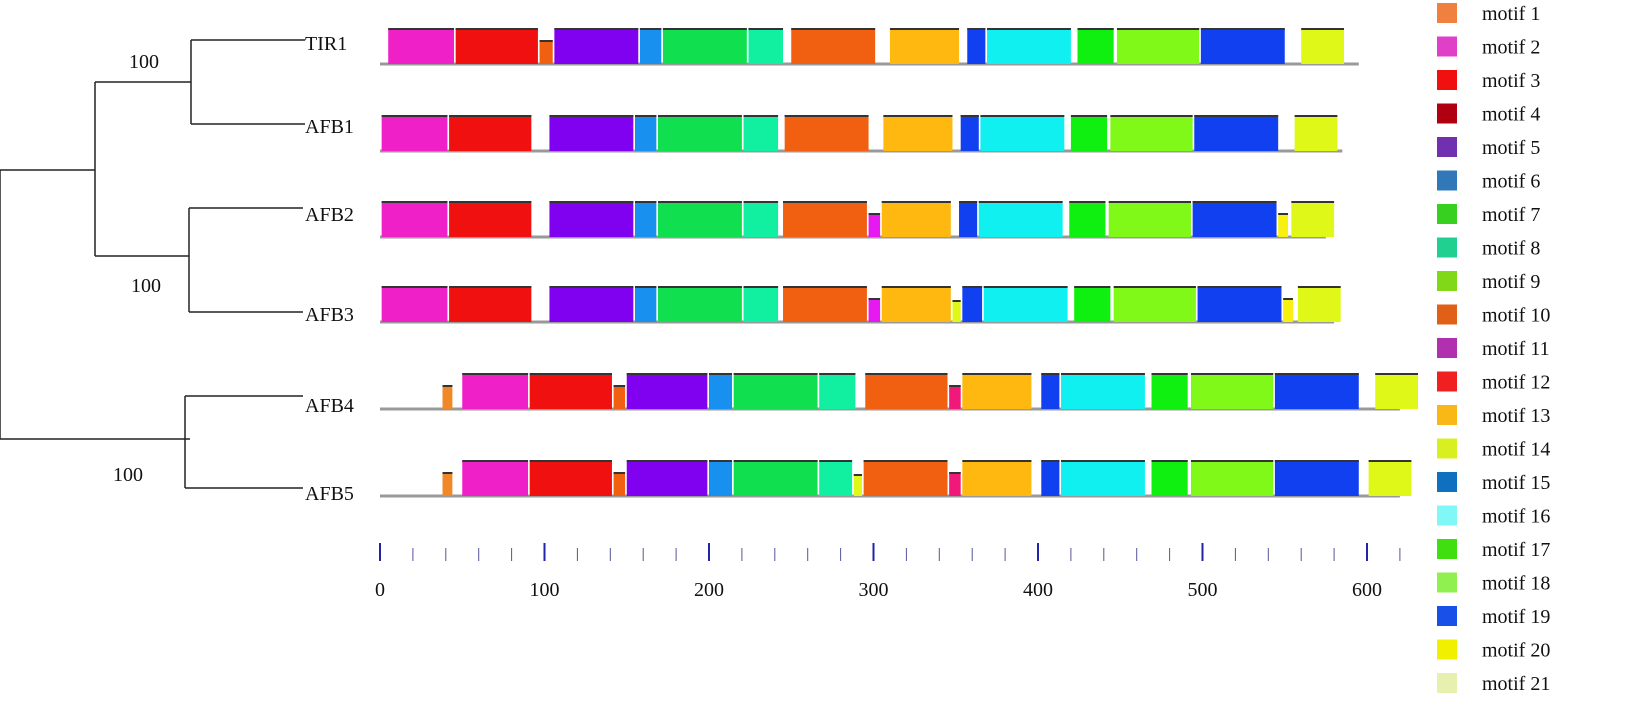 The height and width of the screenshot is (715, 1632). What do you see at coordinates (857, 485) in the screenshot?
I see `motif-14-box` at bounding box center [857, 485].